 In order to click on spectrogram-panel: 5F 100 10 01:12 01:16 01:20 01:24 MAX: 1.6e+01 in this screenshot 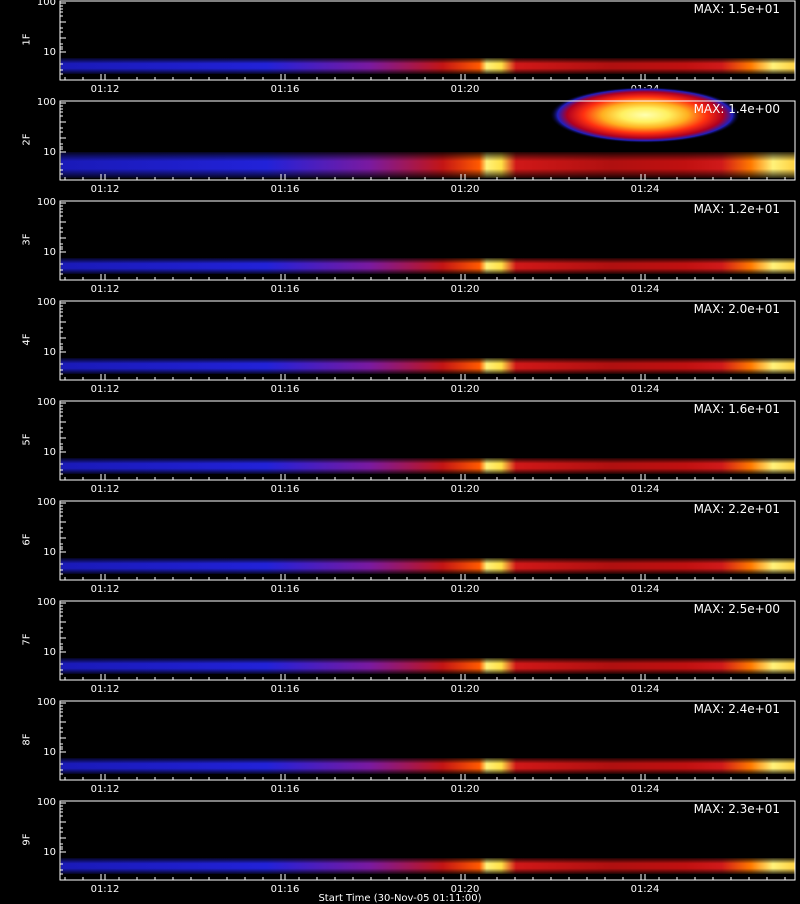, I will do `click(400, 448)`.